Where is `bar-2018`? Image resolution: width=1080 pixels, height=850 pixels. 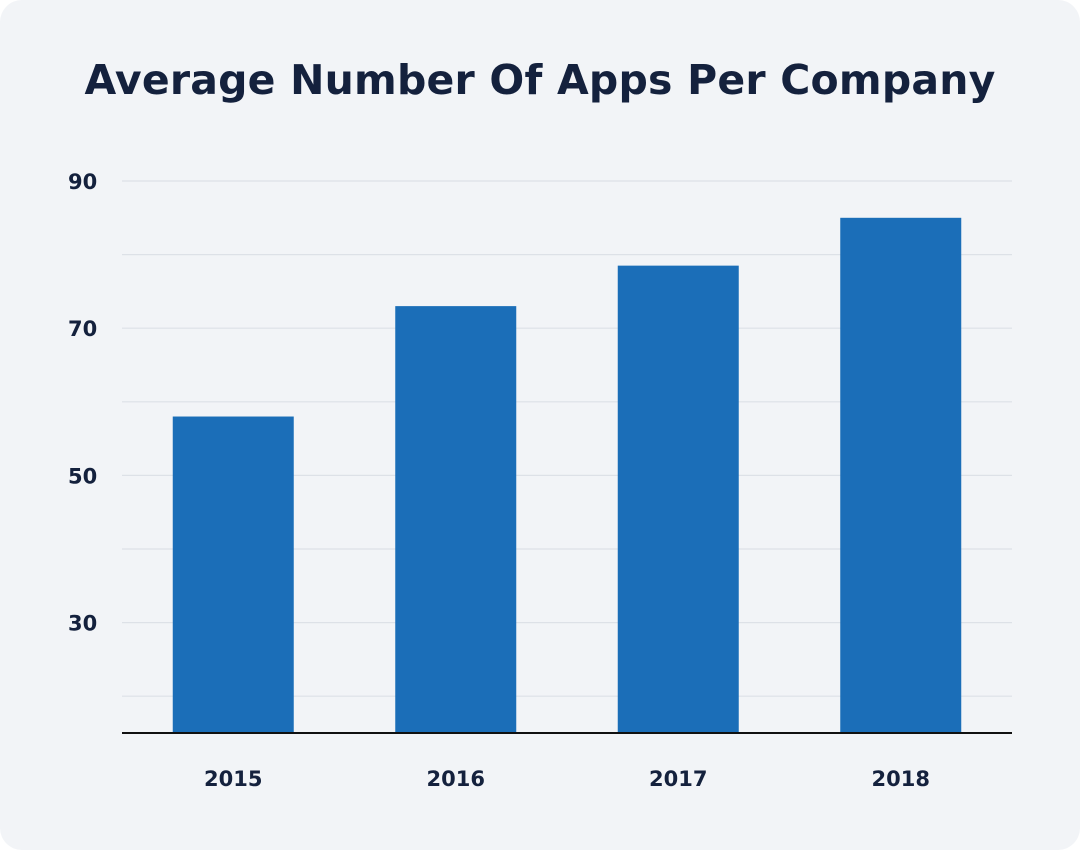
bar-2018 is located at coordinates (901, 475).